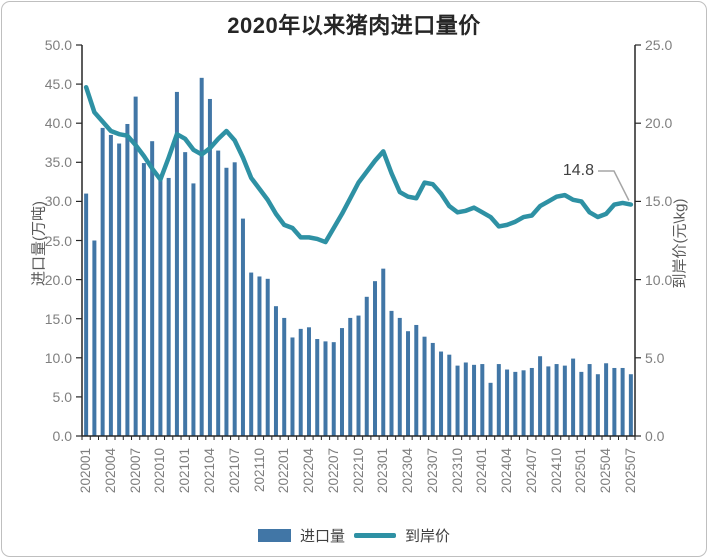  I want to click on x-axis-tick-label: 202001, so click(86, 471).